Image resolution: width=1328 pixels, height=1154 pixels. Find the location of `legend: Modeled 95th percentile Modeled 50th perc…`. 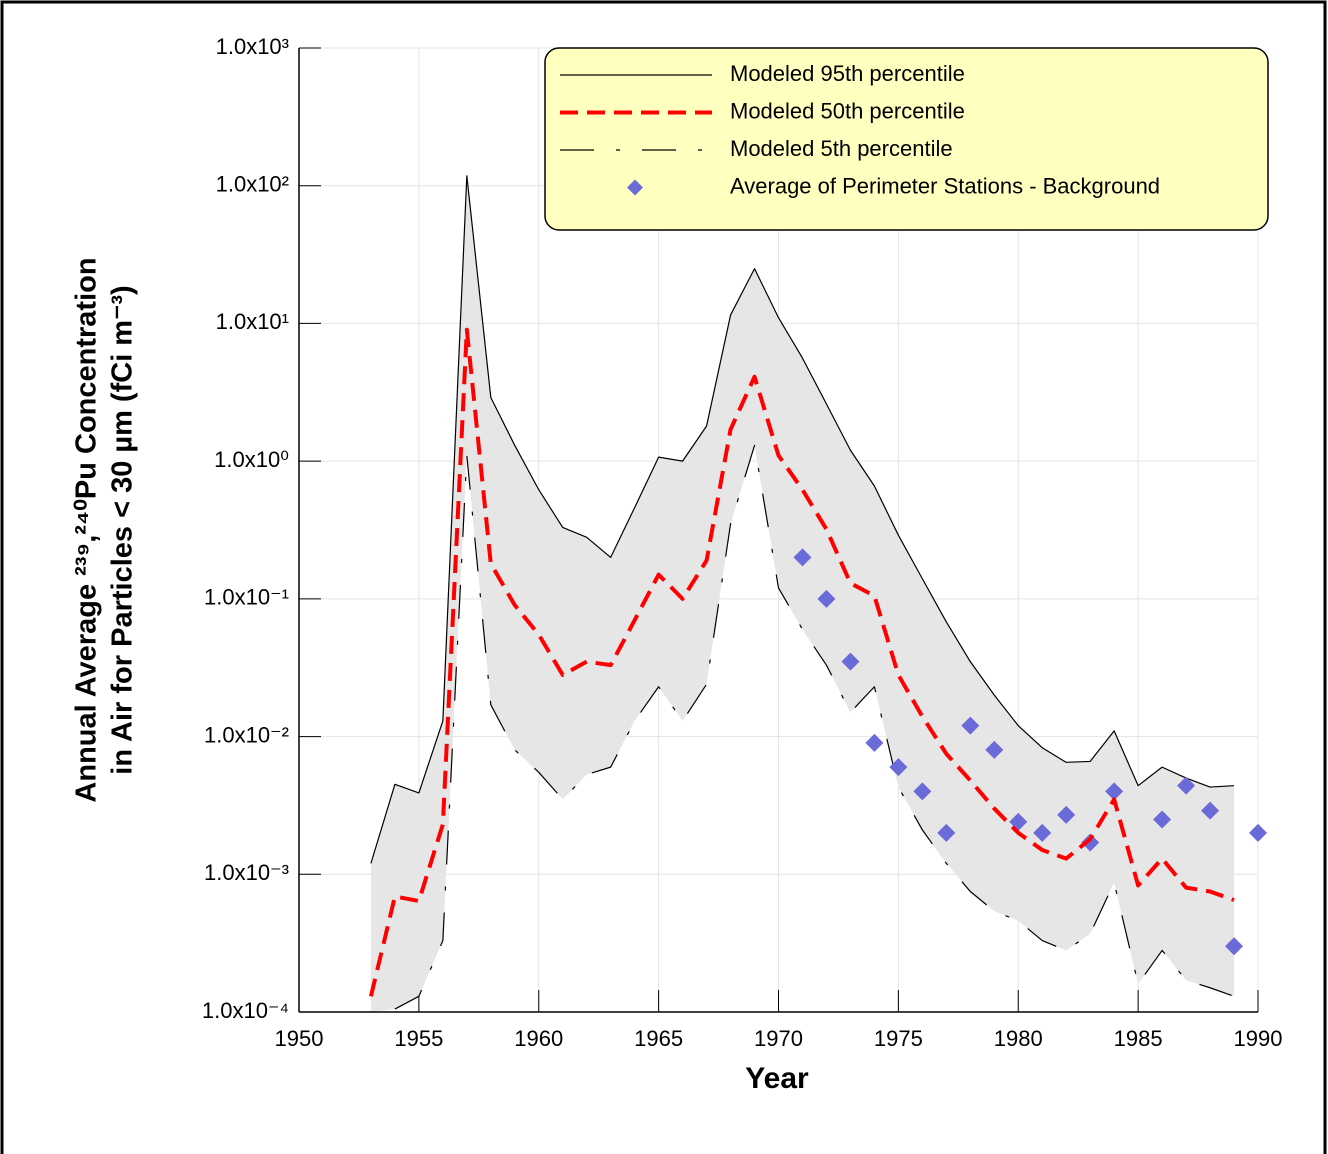

legend: Modeled 95th percentile Modeled 50th perc… is located at coordinates (906, 139).